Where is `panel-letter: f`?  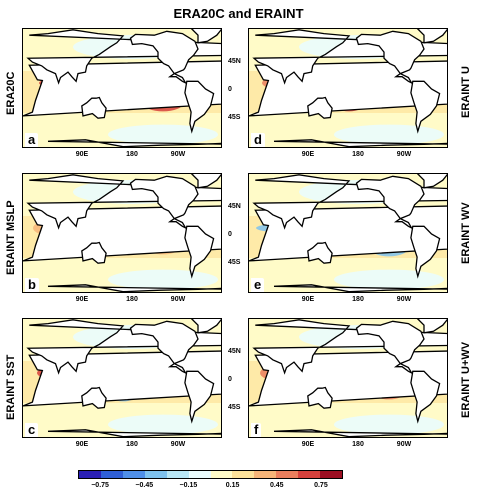
panel-letter: f is located at coordinates (256, 430).